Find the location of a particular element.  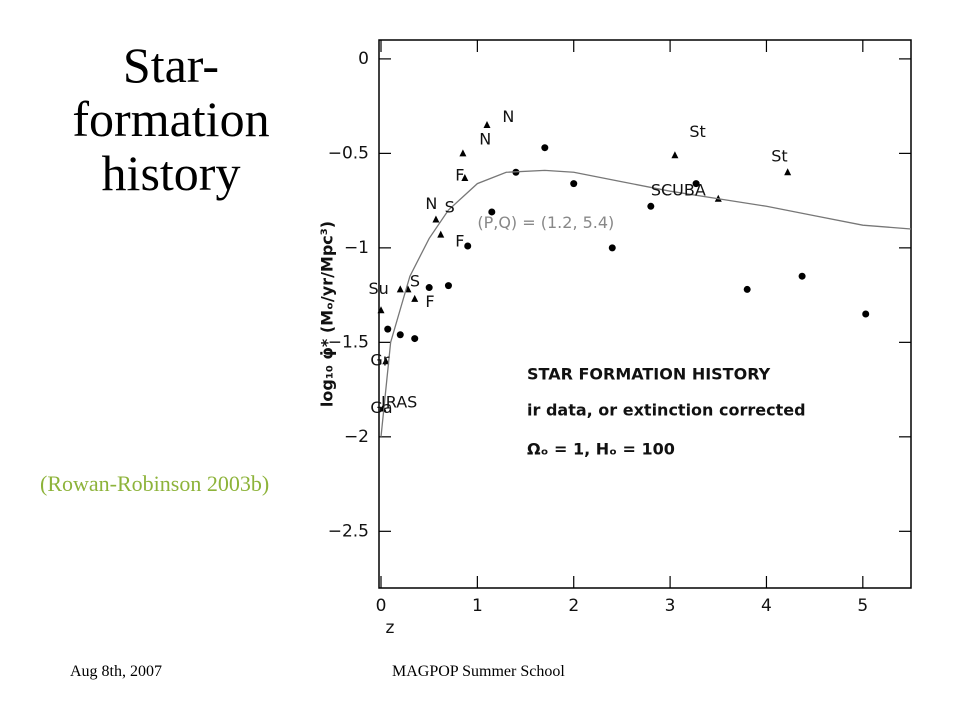

y-tick-label: −1.5 is located at coordinates (348, 342).